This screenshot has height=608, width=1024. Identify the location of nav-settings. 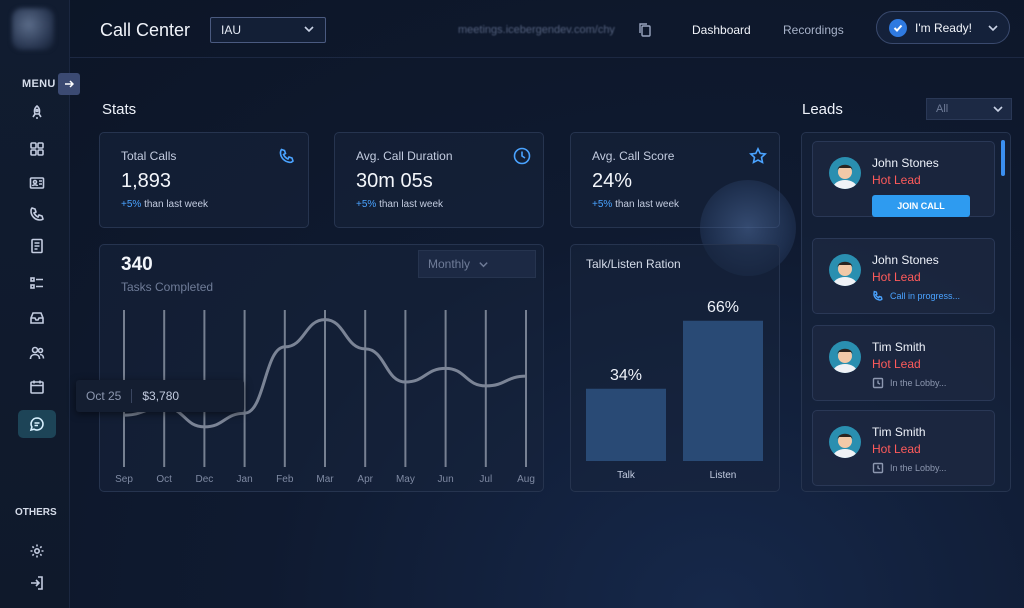
(37, 551).